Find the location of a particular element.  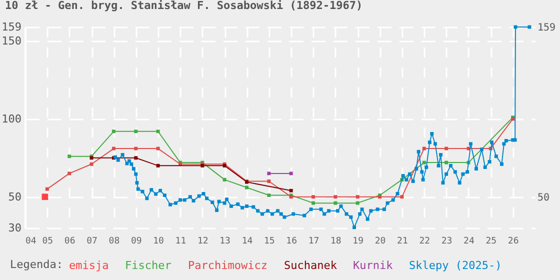

x-tick-label: 25 is located at coordinates (491, 241).